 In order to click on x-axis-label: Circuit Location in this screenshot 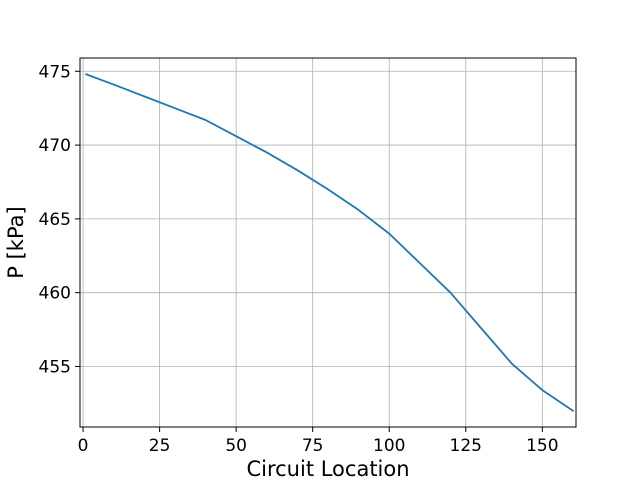, I will do `click(327, 468)`.